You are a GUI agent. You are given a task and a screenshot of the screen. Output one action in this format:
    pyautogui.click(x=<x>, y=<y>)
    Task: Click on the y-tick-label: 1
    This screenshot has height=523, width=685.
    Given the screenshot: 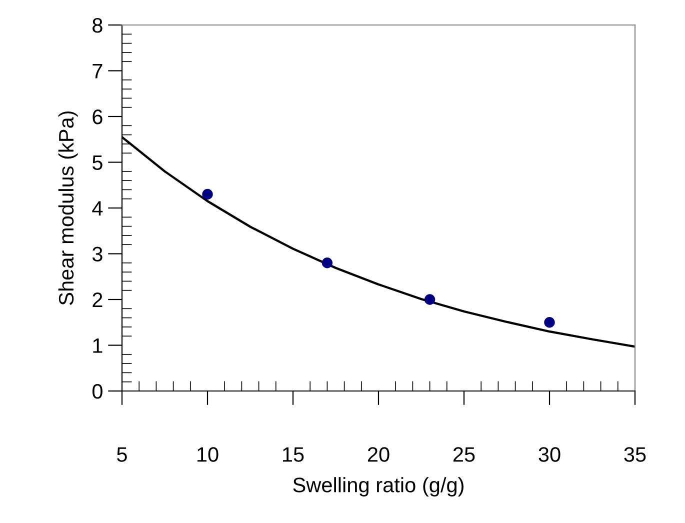 What is the action you would take?
    pyautogui.click(x=97, y=345)
    